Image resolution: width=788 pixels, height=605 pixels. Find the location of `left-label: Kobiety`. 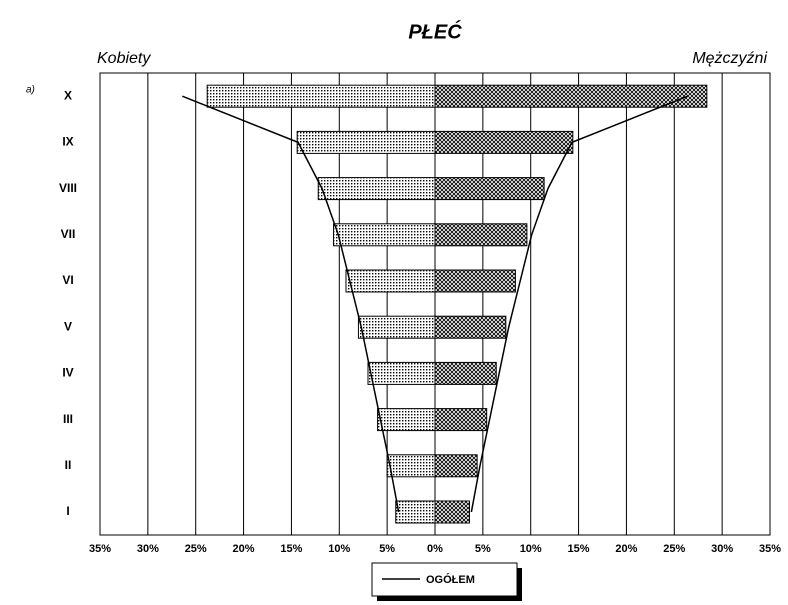

left-label: Kobiety is located at coordinates (124, 58).